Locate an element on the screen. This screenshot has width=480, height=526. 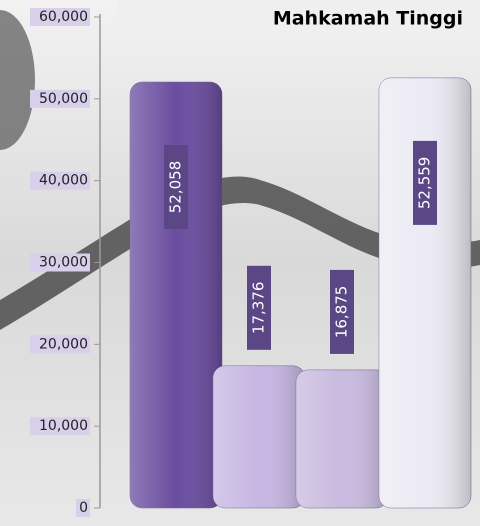
y-tick-label: 30,000 is located at coordinates (63, 263).